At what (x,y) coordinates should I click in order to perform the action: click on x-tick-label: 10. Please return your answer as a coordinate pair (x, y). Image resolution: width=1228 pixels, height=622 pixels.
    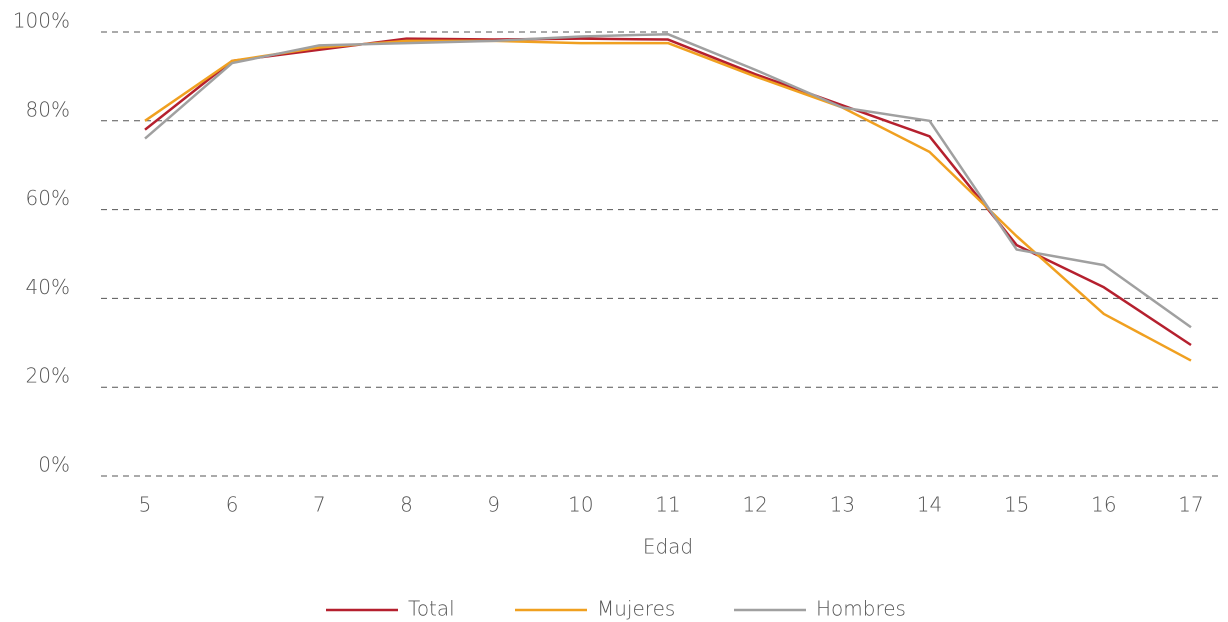
    Looking at the image, I should click on (580, 505).